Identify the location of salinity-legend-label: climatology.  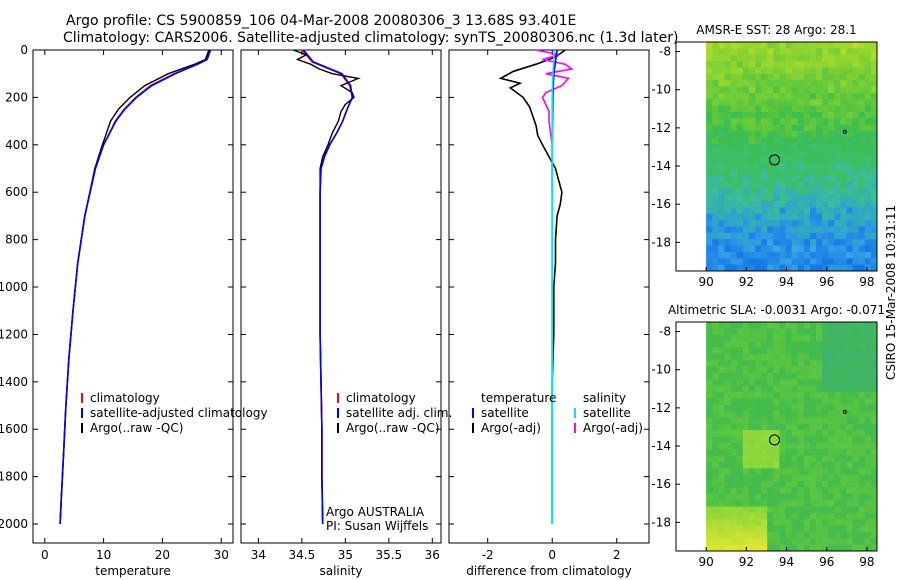
(381, 398).